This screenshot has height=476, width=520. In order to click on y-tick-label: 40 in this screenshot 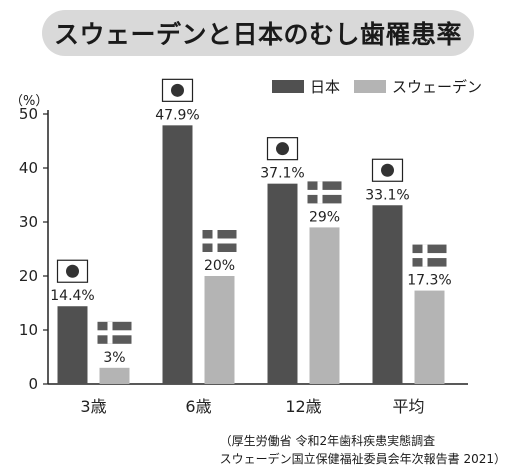, I will do `click(28, 168)`.